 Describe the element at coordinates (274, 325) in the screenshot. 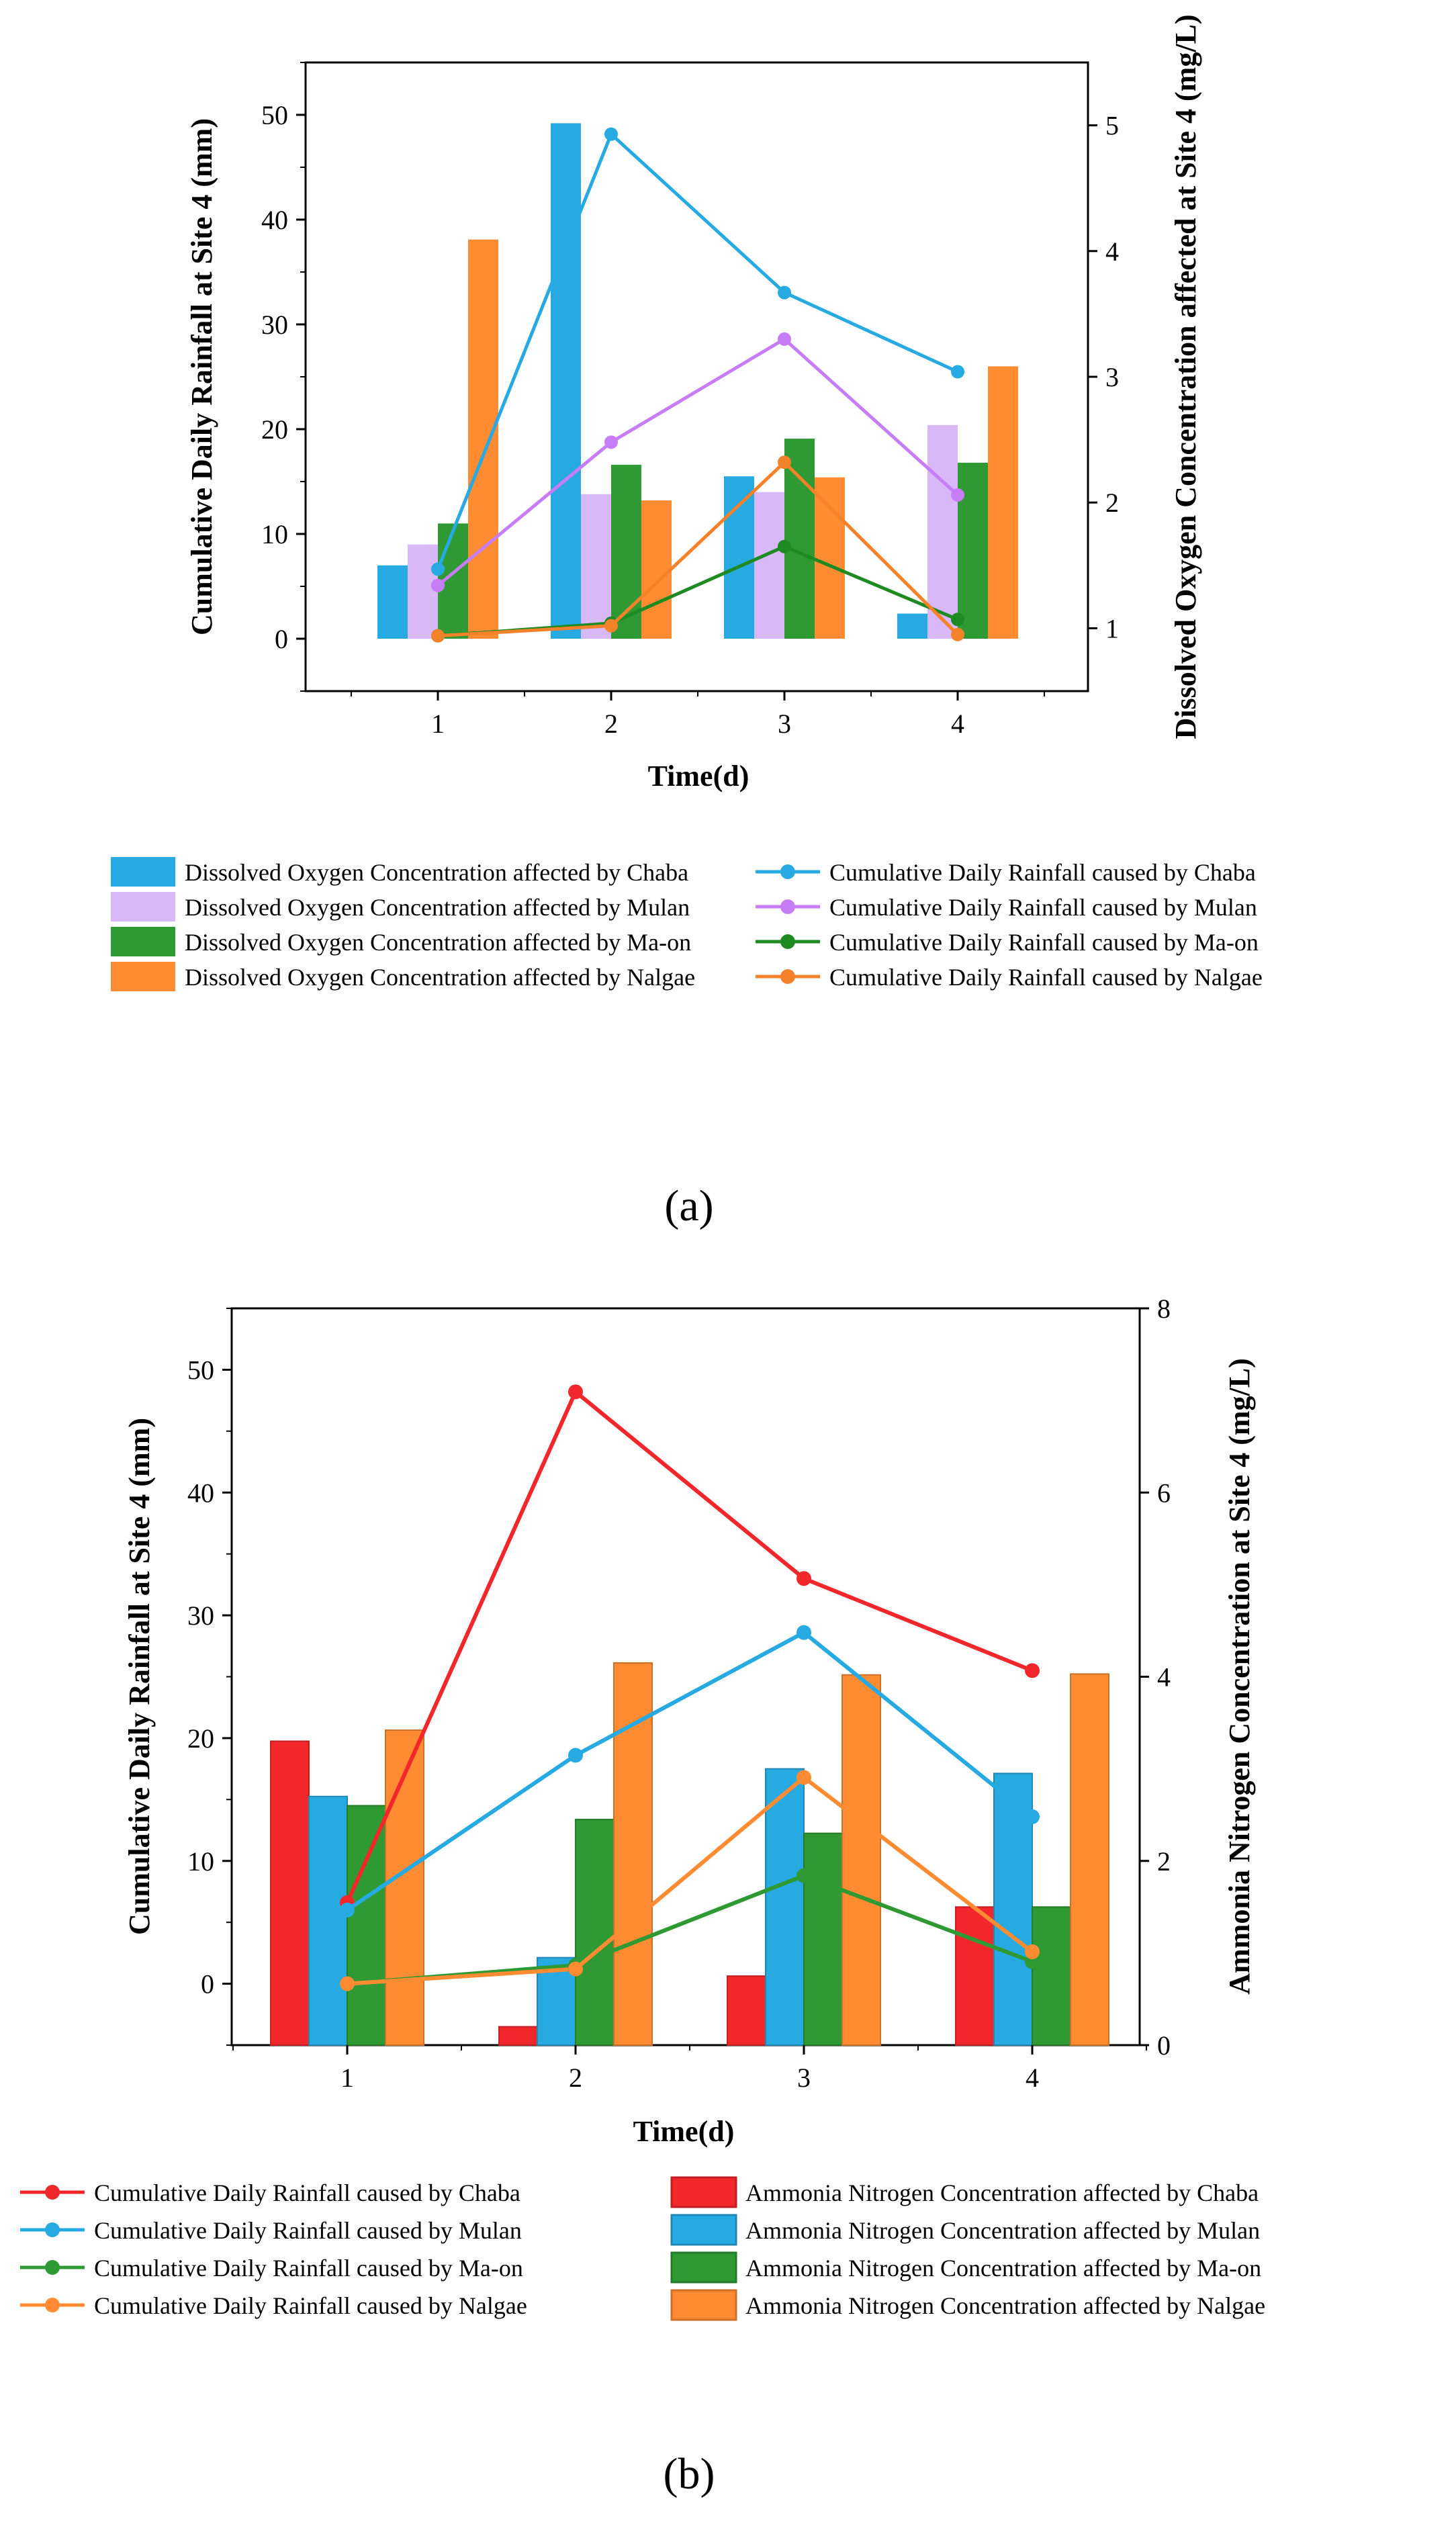

I see `chart-a-left-tick-label: 30` at that location.